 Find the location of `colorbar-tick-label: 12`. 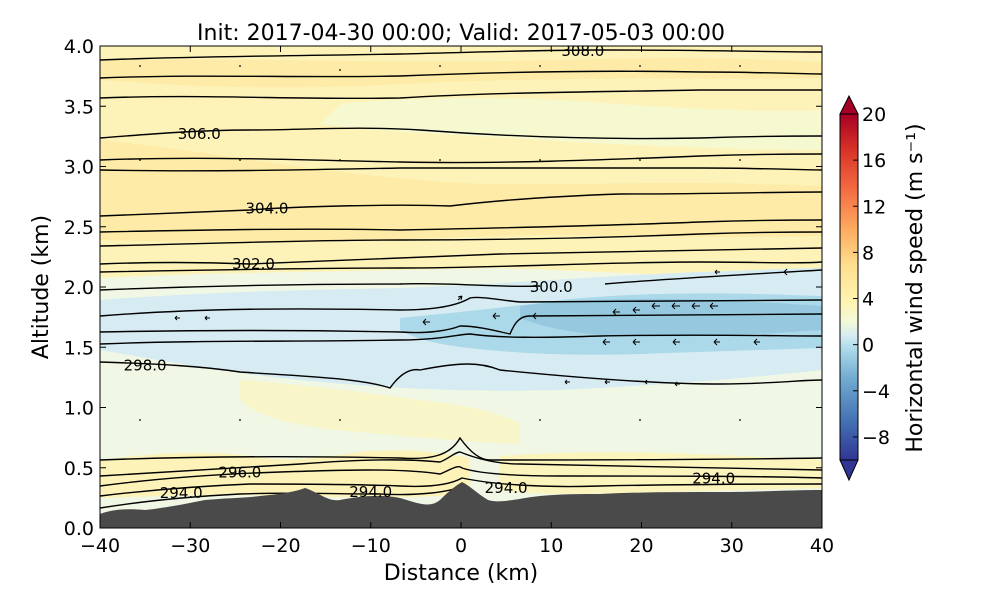

colorbar-tick-label: 12 is located at coordinates (874, 207).